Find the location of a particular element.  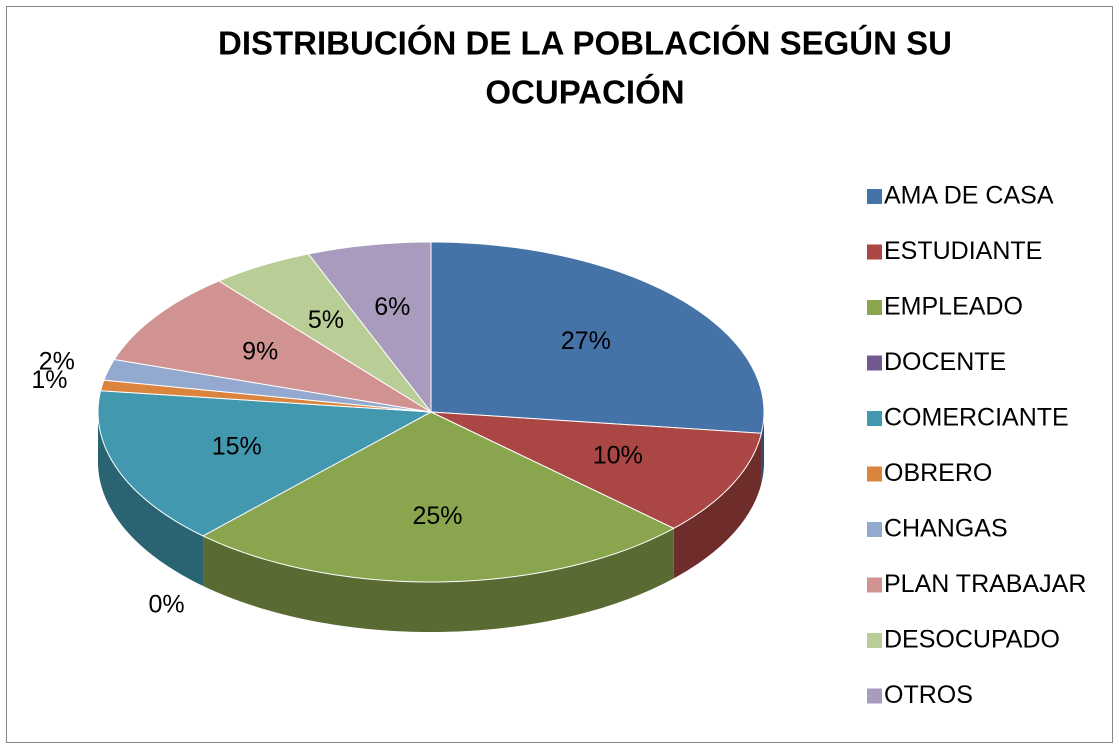

chart-title: DISTRIBUCIÓN DE LA POBLACIÓN SEGÚN SU is located at coordinates (585, 43).